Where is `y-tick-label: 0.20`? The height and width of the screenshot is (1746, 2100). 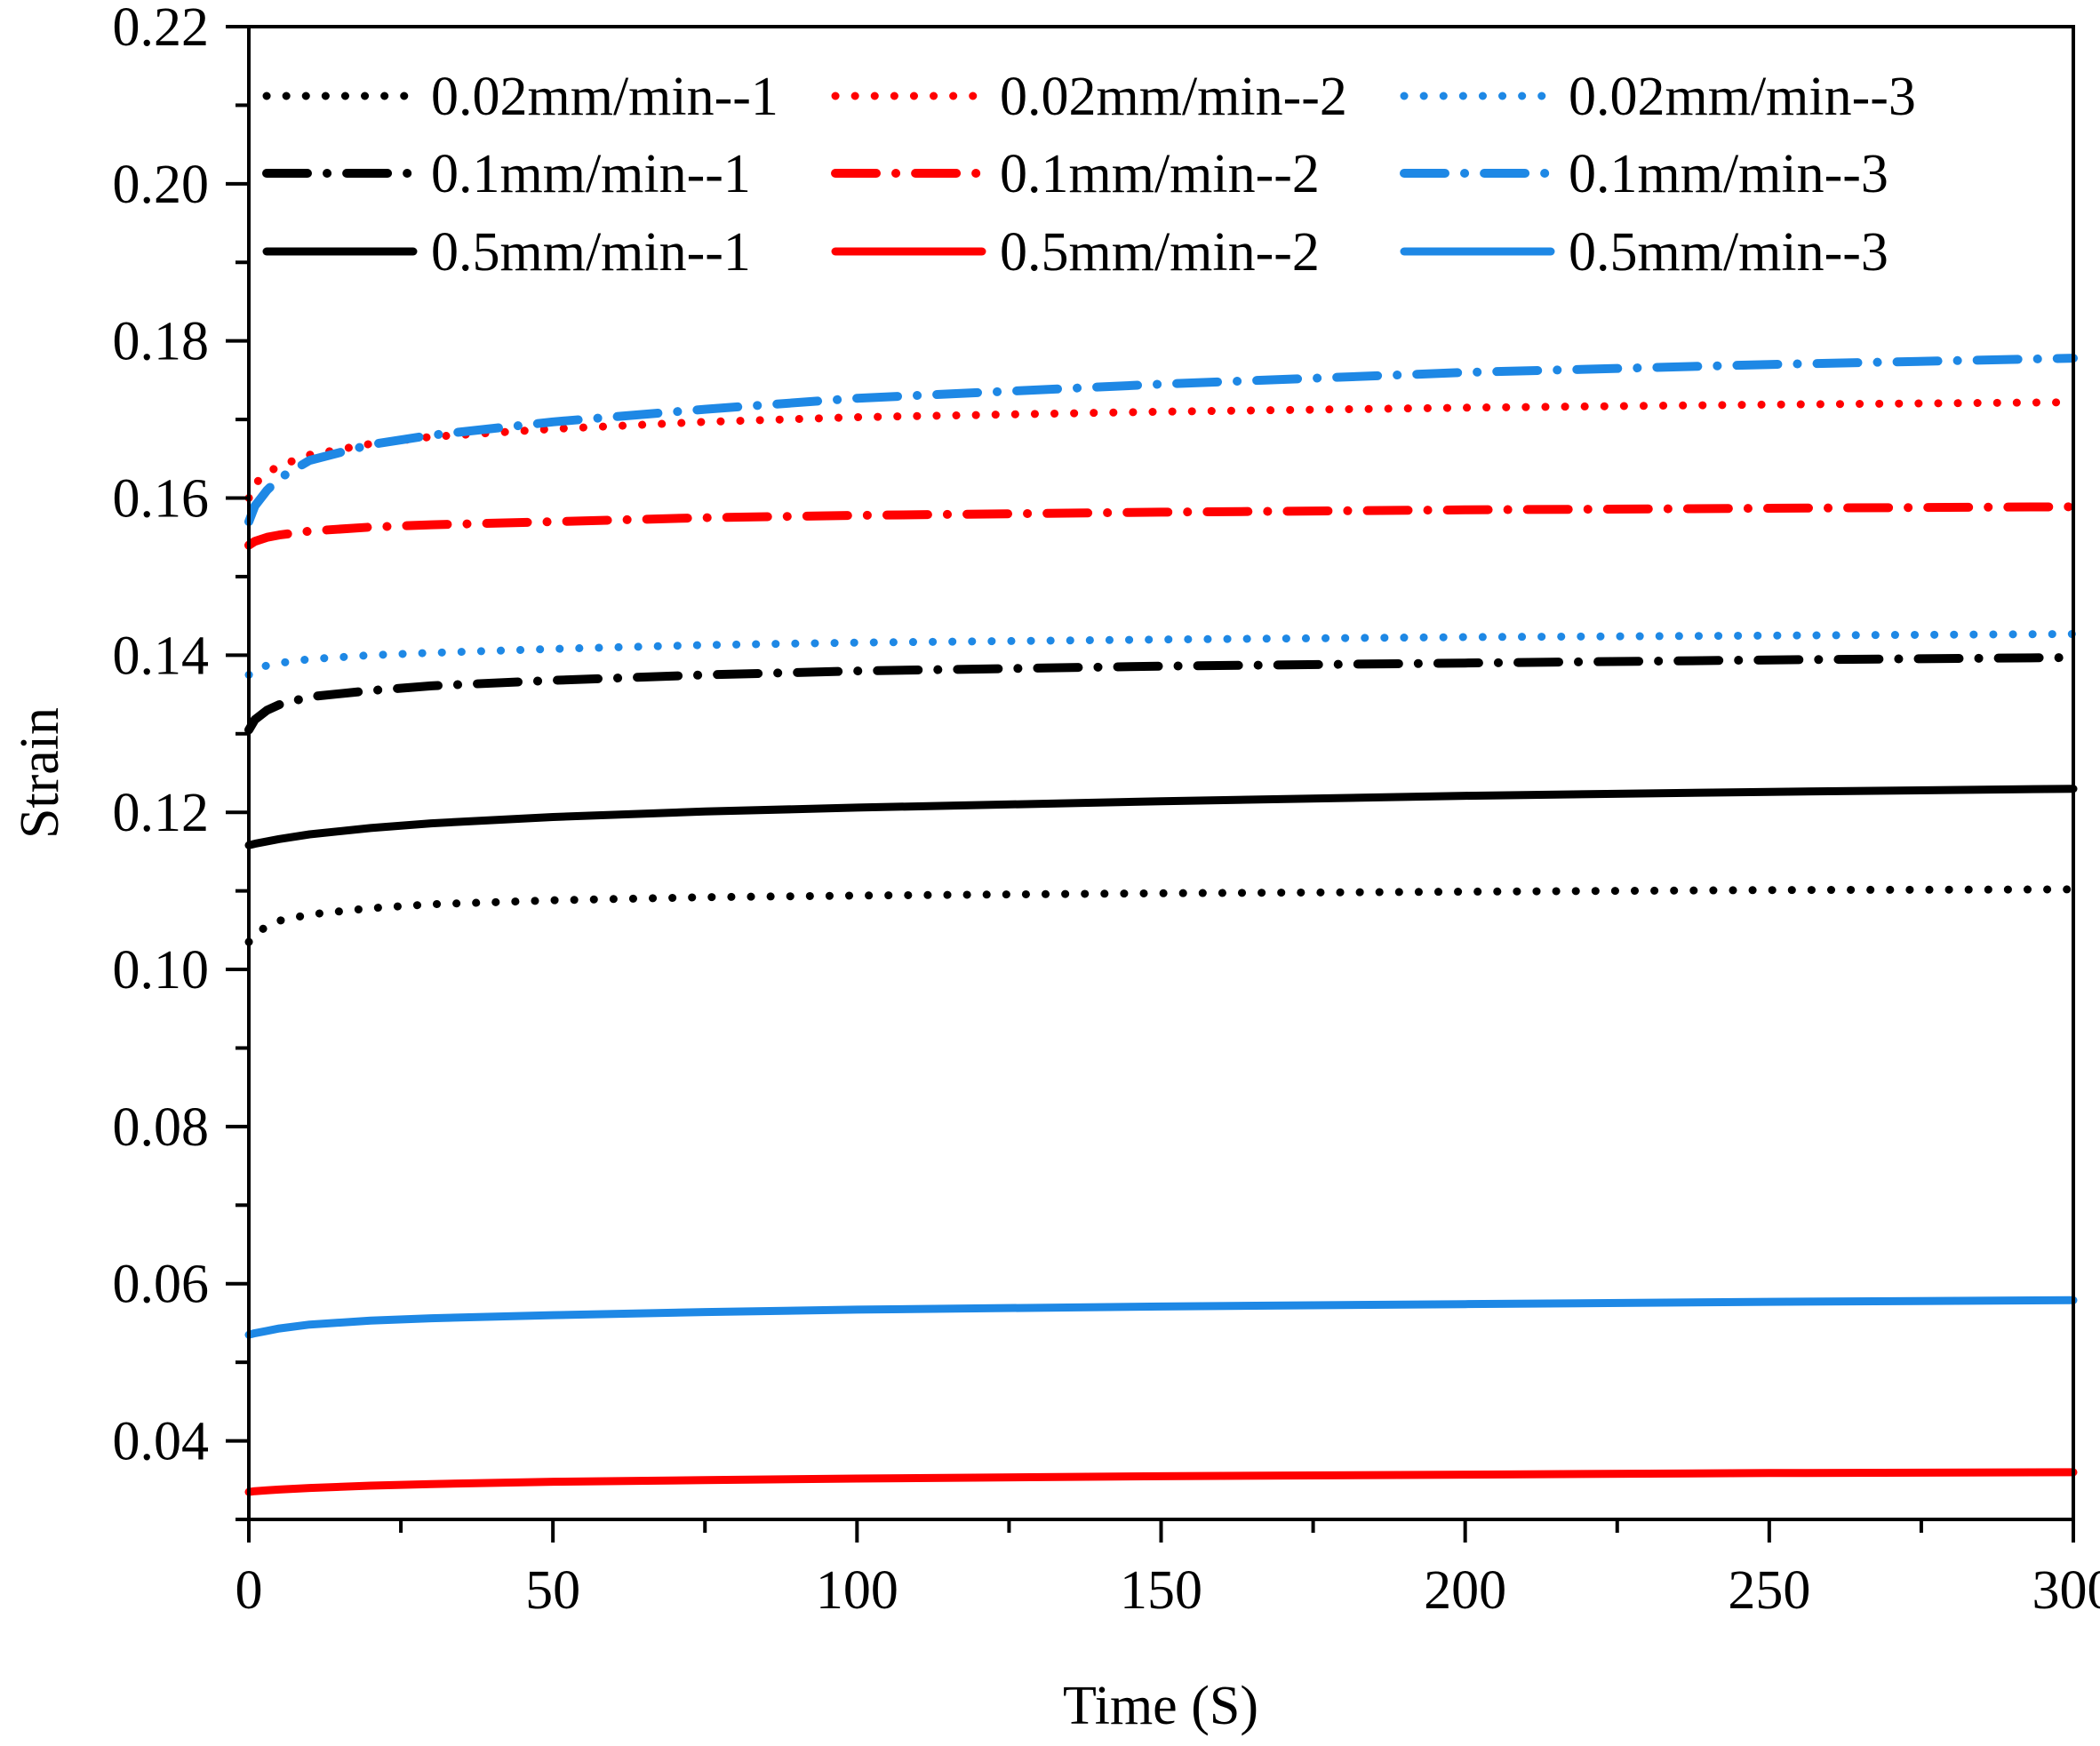 y-tick-label: 0.20 is located at coordinates (161, 185).